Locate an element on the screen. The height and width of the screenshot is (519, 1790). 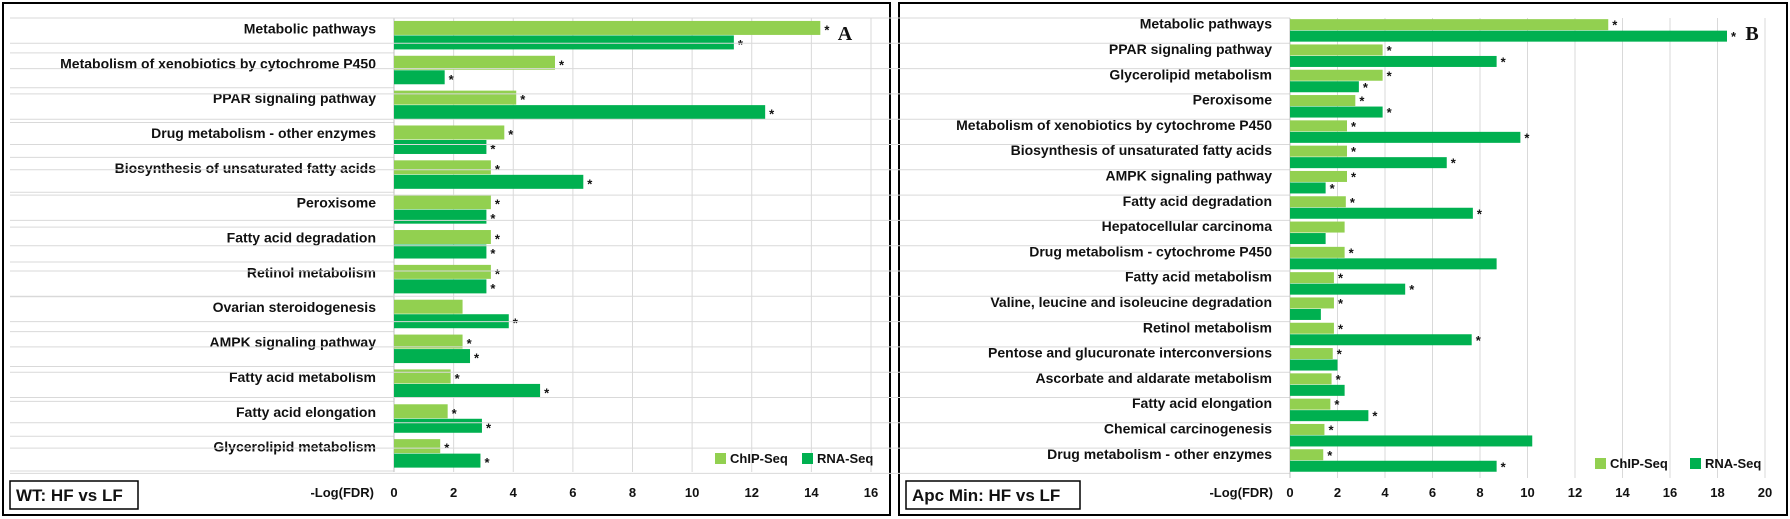
x-tick-label: 14 is located at coordinates (1622, 492).